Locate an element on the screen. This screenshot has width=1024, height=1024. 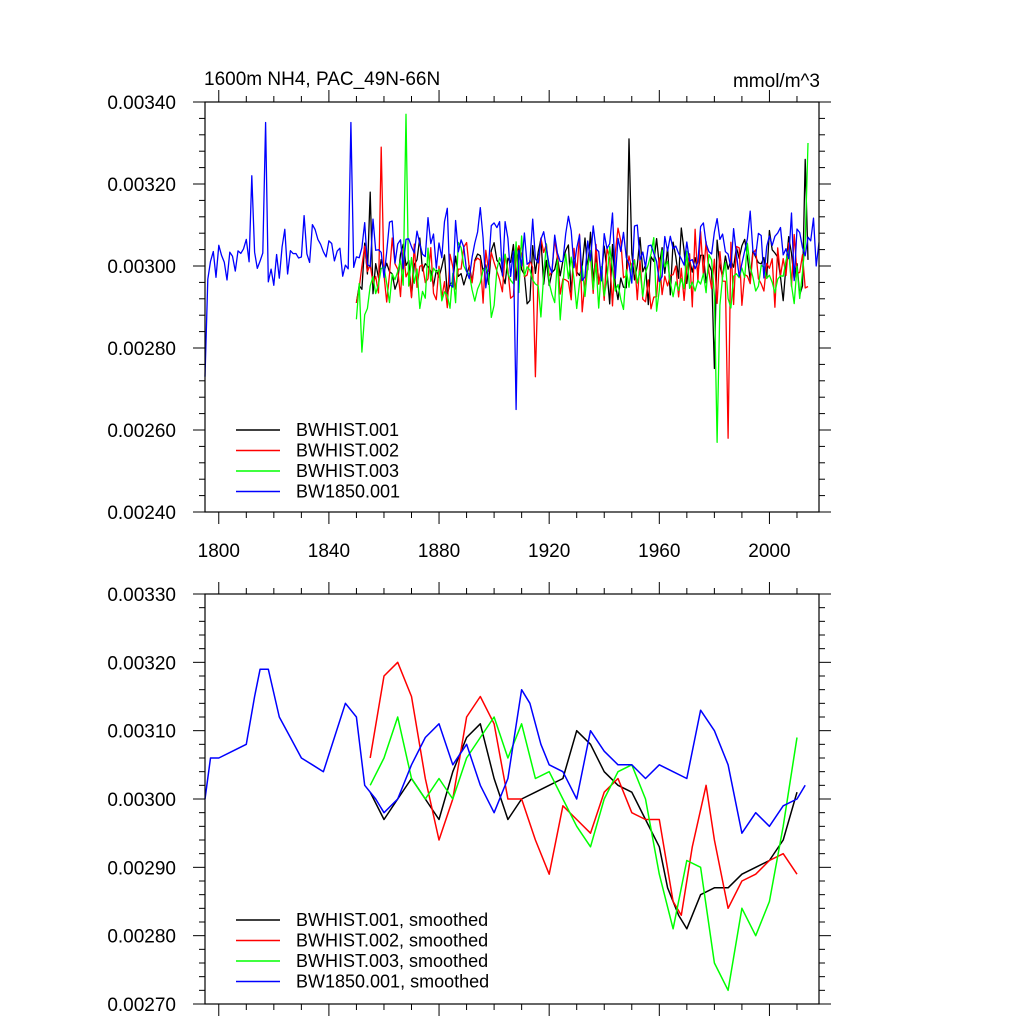
legend-label: BW1850.001 is located at coordinates (348, 492).